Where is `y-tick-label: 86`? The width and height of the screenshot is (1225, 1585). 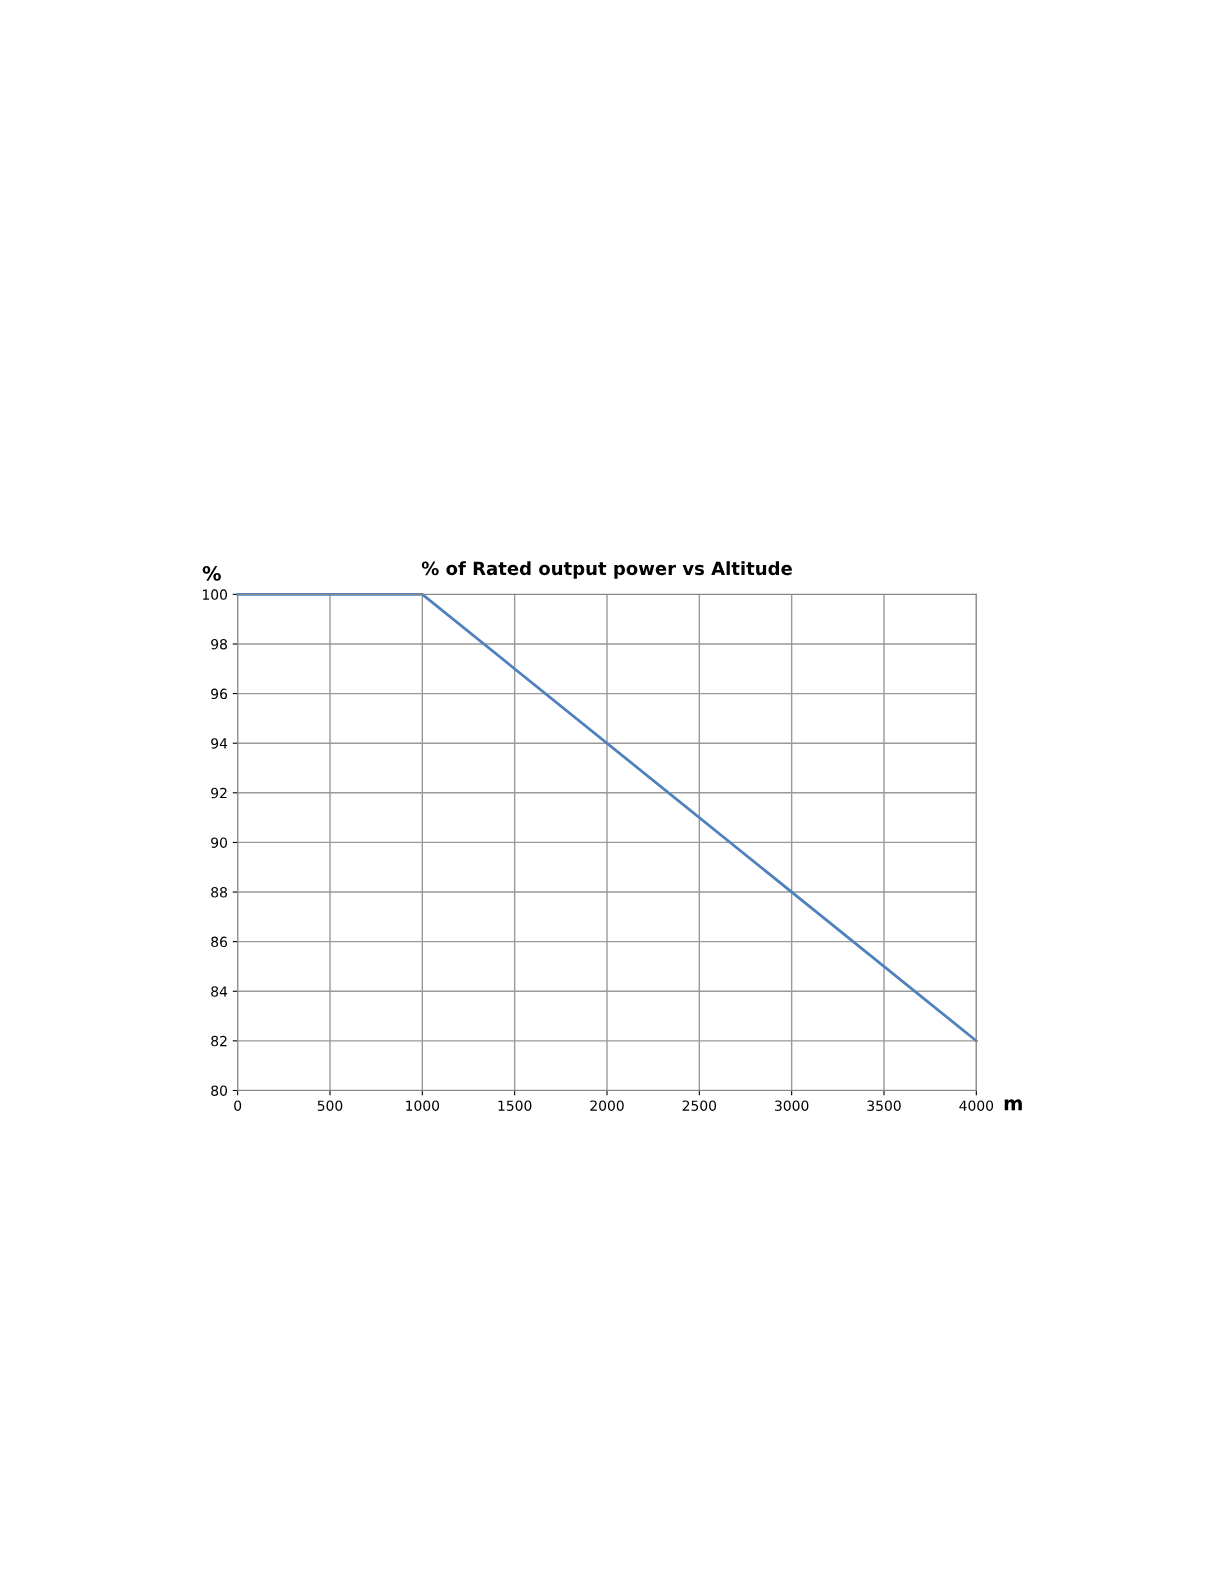 y-tick-label: 86 is located at coordinates (219, 942).